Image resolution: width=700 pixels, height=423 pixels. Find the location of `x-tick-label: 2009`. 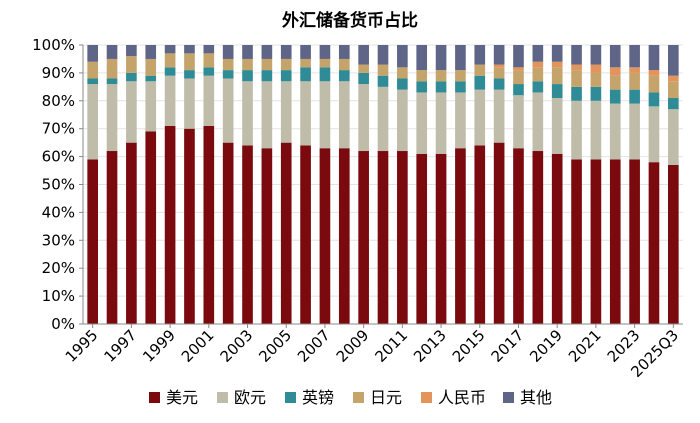

x-tick-label: 2009 is located at coordinates (353, 346).